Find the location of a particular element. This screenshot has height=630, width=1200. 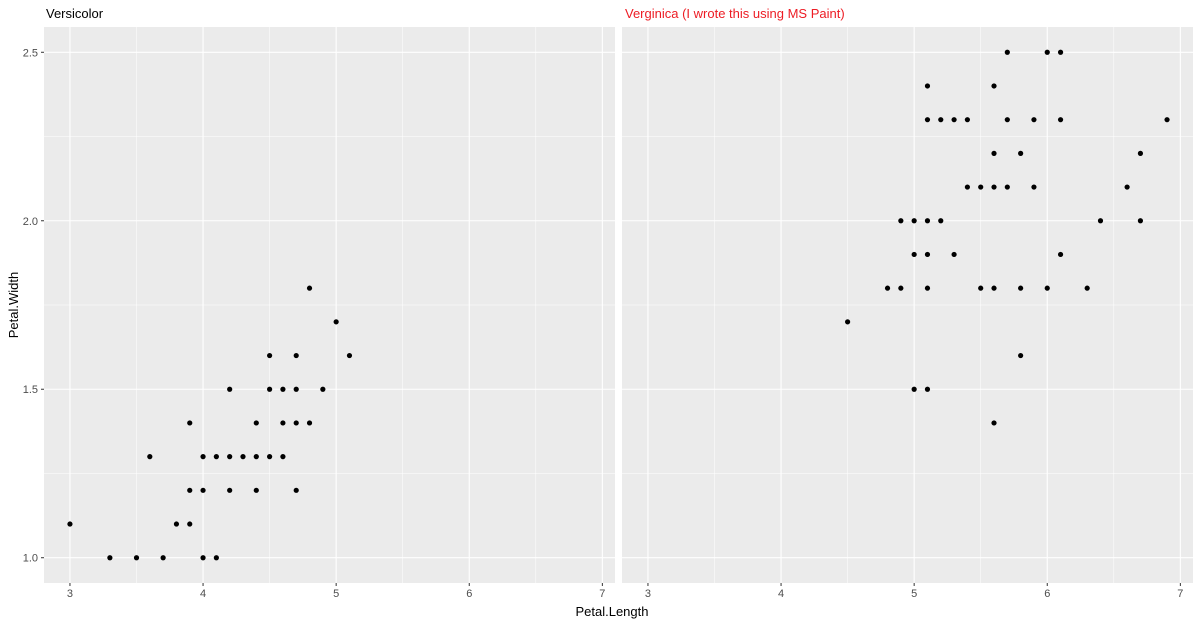

panel-title: Versicolor is located at coordinates (75, 13).